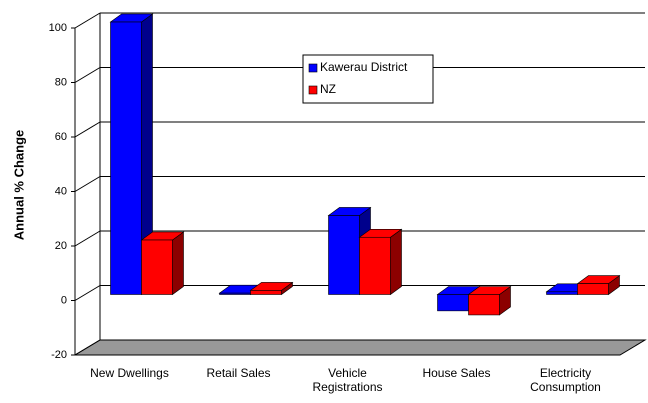 This screenshot has height=403, width=648. Describe the element at coordinates (364, 67) in the screenshot. I see `legend-label: Kawerau District` at that location.